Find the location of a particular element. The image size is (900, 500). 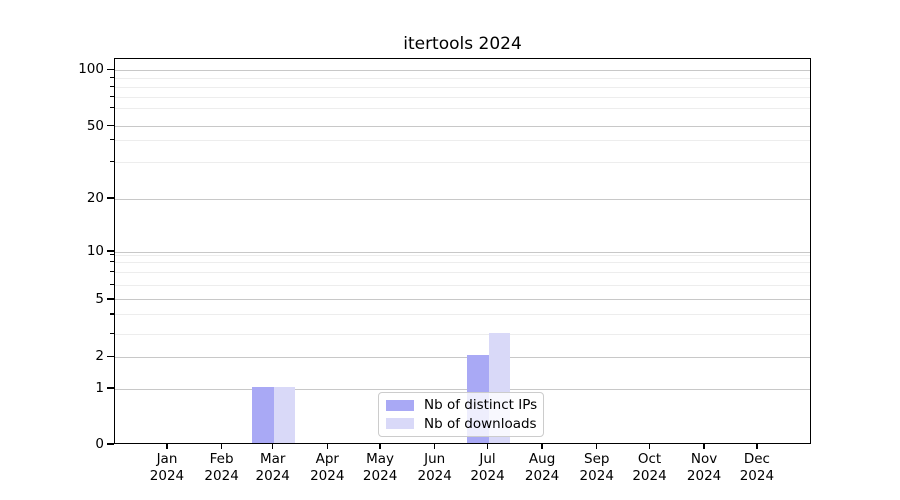

x-tick-jun is located at coordinates (435, 446).